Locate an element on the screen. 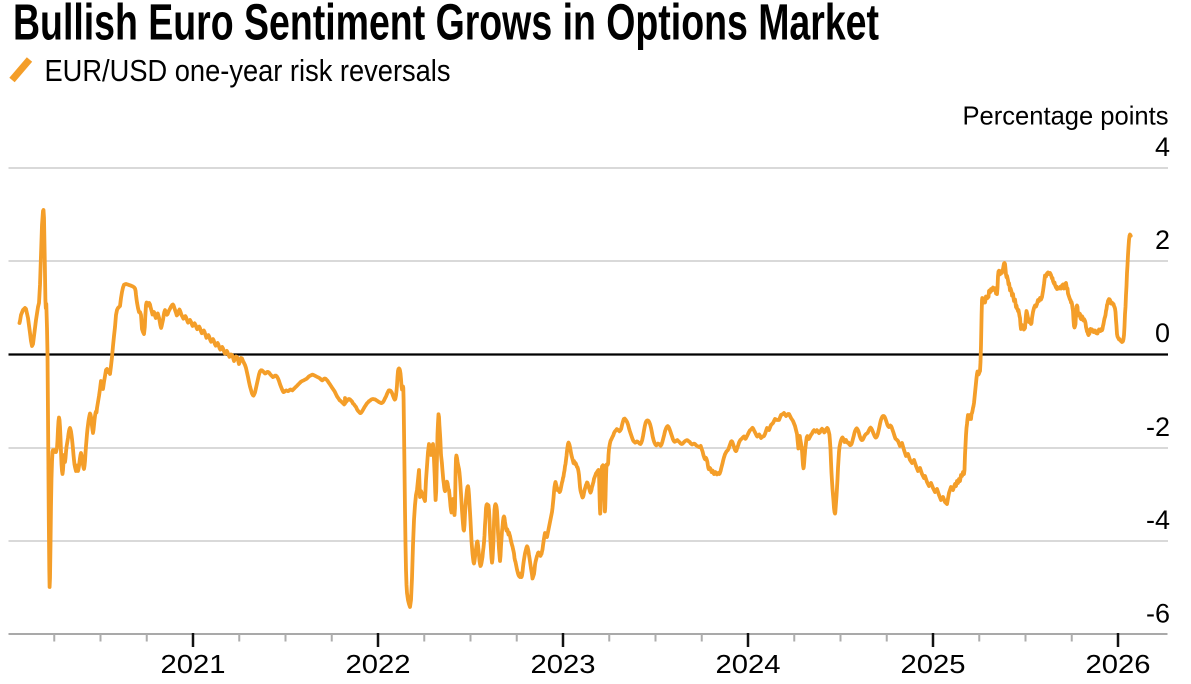 The image size is (1191, 684). svg-text: Percentage points is located at coordinates (1066, 116).